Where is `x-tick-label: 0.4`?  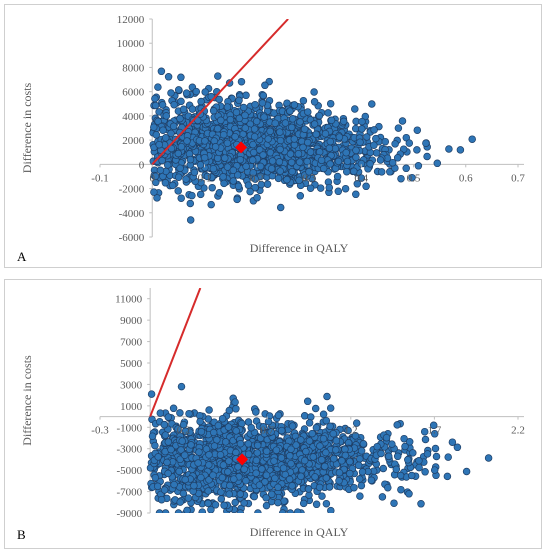 x-tick-label: 0.4 is located at coordinates (361, 178).